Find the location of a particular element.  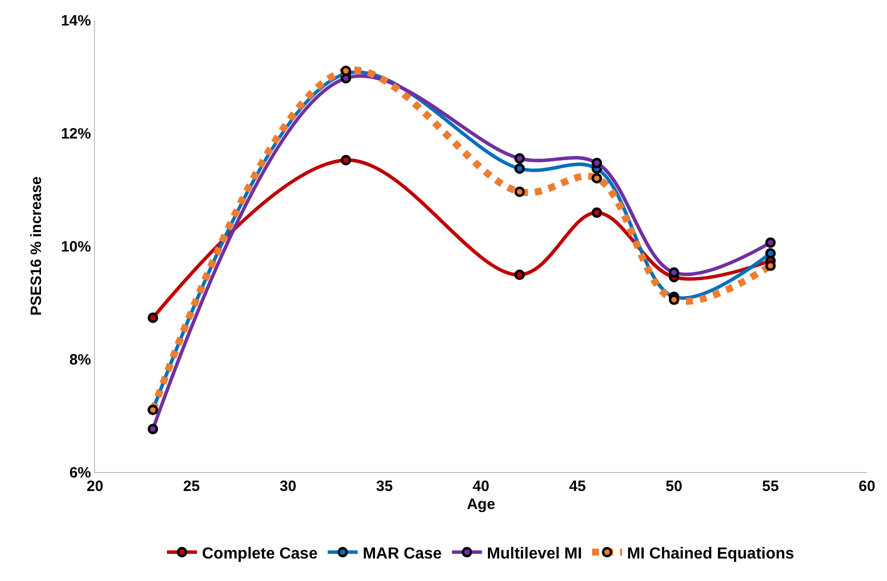

x-tick-label: 45 is located at coordinates (577, 486).